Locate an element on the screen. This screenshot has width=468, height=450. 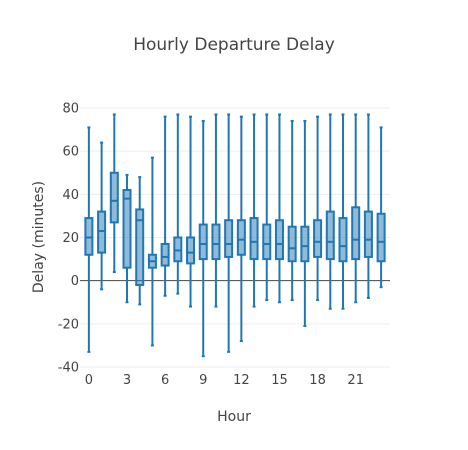
x-tick-label: 21 is located at coordinates (355, 380).